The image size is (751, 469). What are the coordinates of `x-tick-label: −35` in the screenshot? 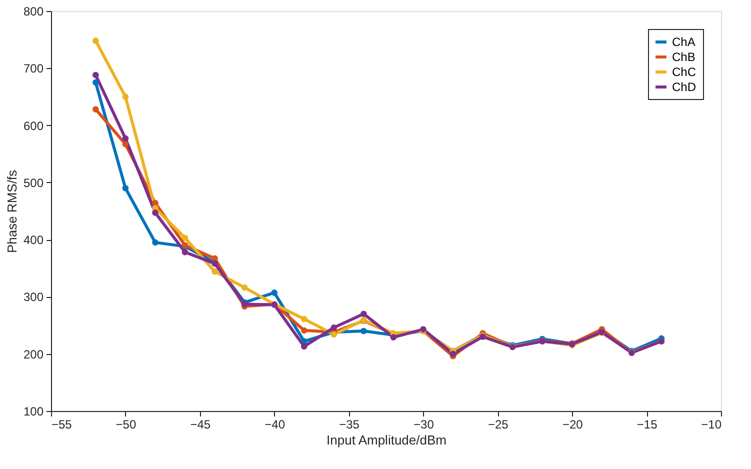 It's located at (349, 425).